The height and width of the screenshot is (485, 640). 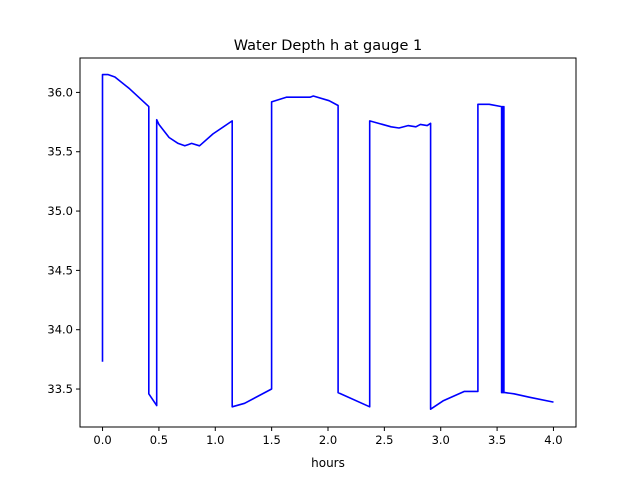 What do you see at coordinates (60, 389) in the screenshot?
I see `y-tick-label: 33.5` at bounding box center [60, 389].